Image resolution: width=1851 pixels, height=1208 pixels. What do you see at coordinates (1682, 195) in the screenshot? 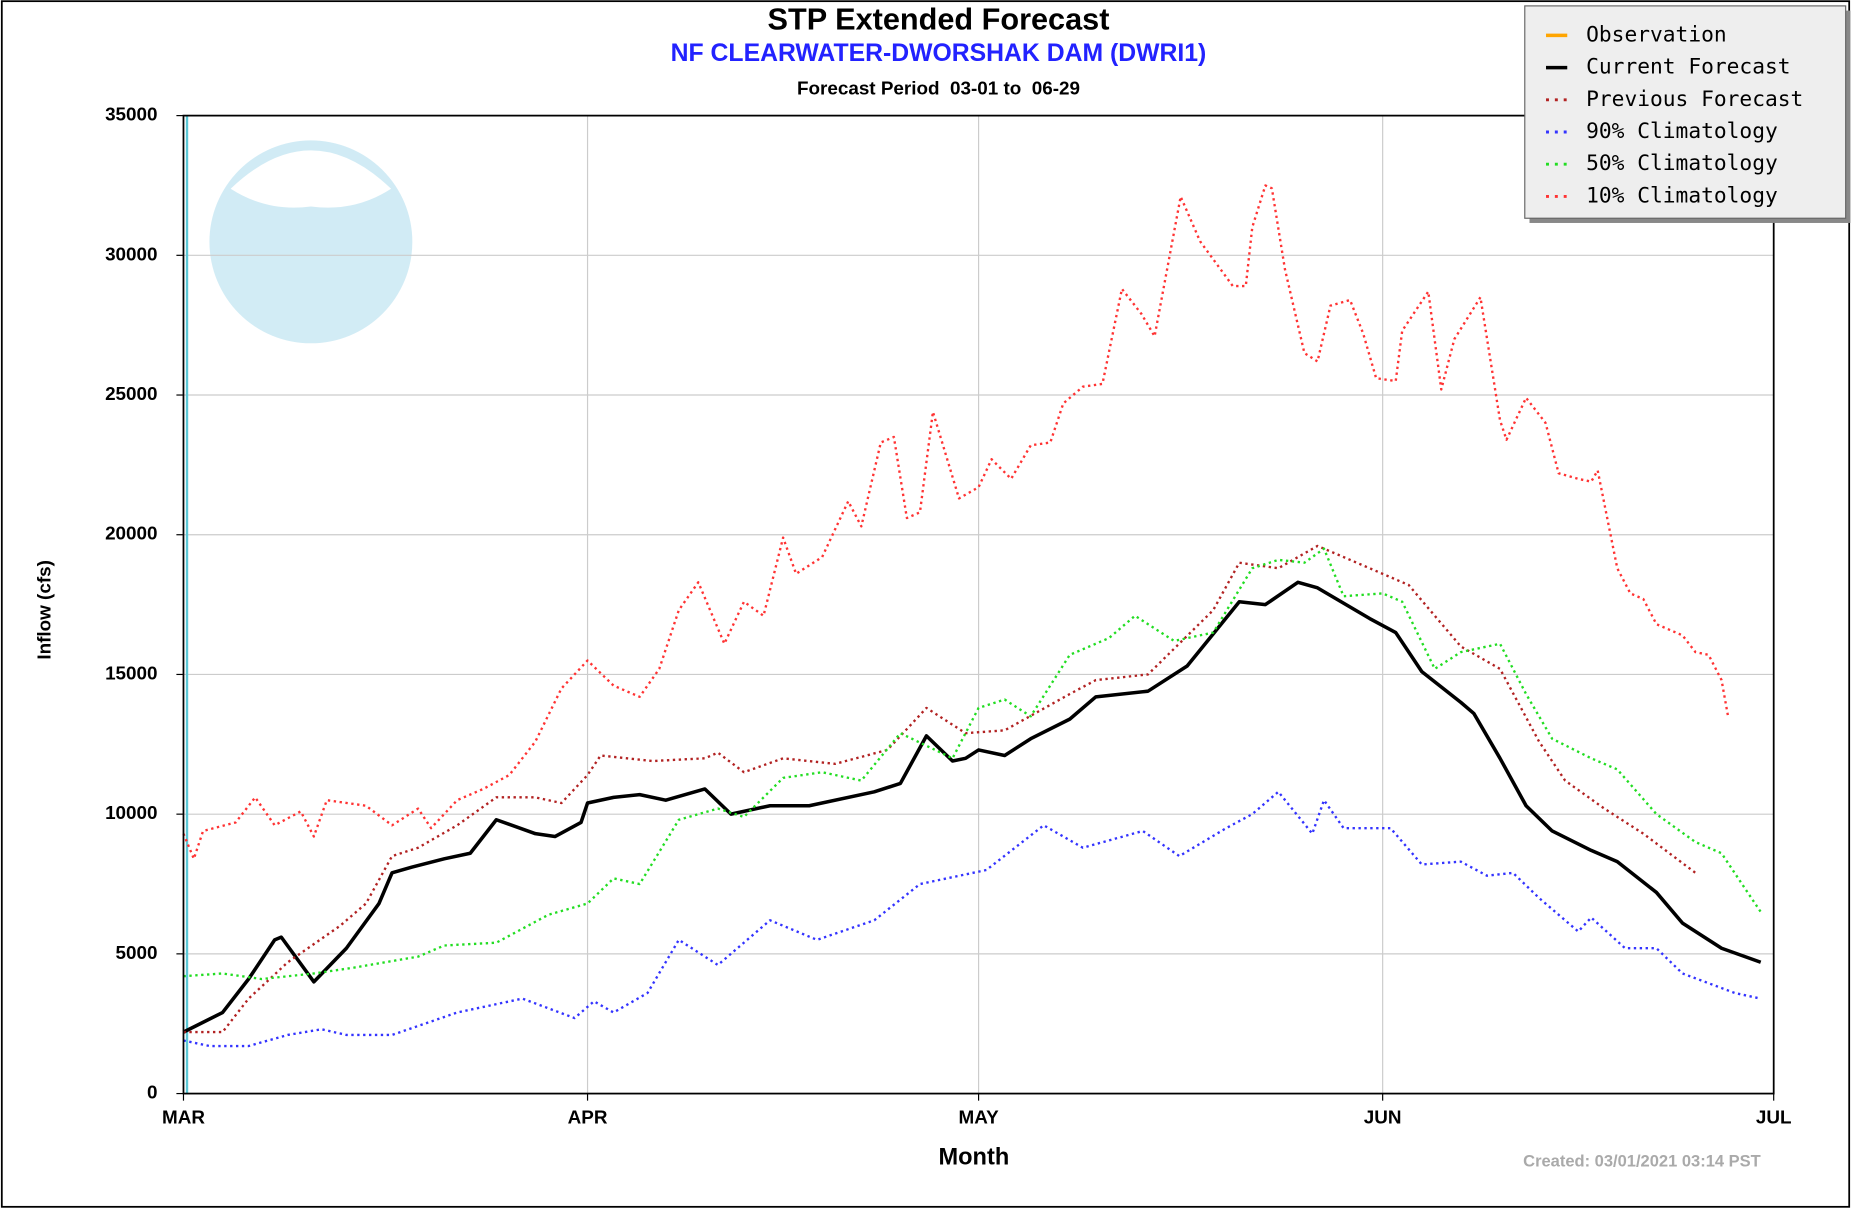
I see `legend-label: 10% Climatology` at bounding box center [1682, 195].